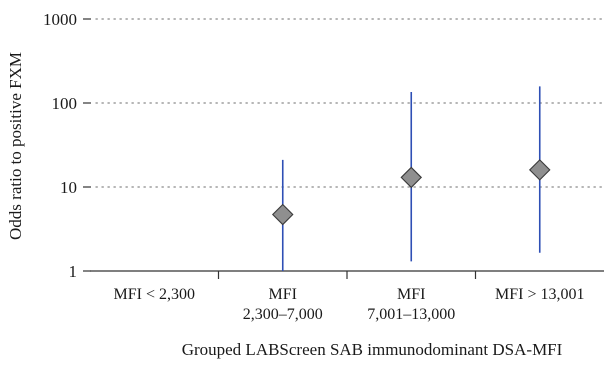  What do you see at coordinates (411, 304) in the screenshot?
I see `x-tick-label: MFI 7,001–13,000` at bounding box center [411, 304].